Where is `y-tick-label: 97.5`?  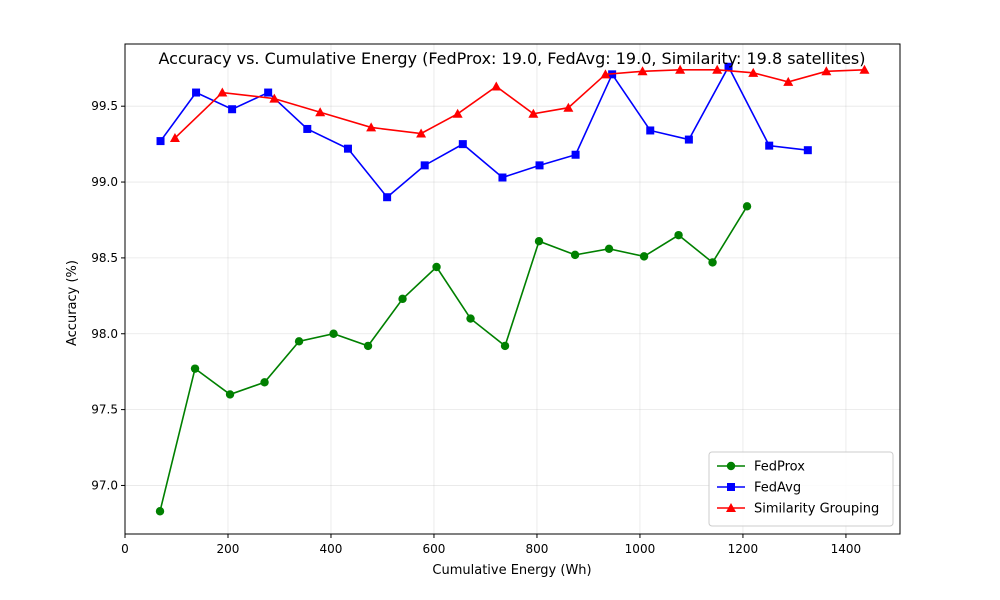 y-tick-label: 97.5 is located at coordinates (104, 410).